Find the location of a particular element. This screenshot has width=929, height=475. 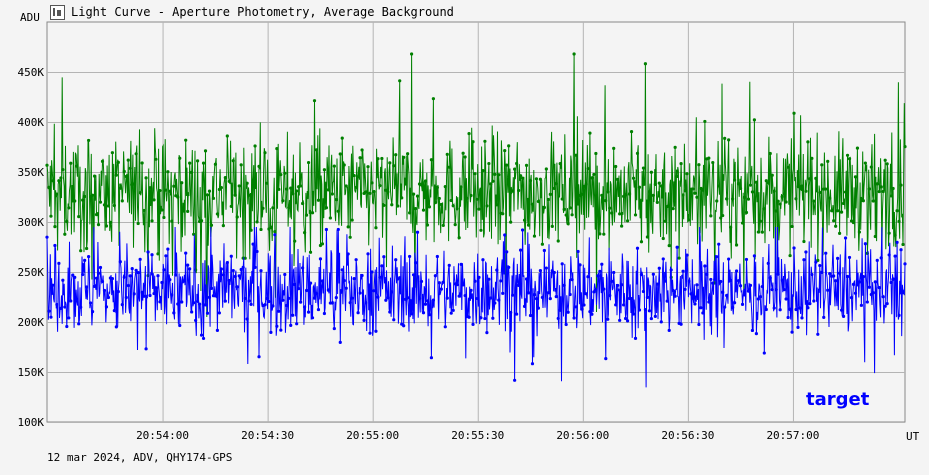

y-axis-label: ADU is located at coordinates (30, 17).